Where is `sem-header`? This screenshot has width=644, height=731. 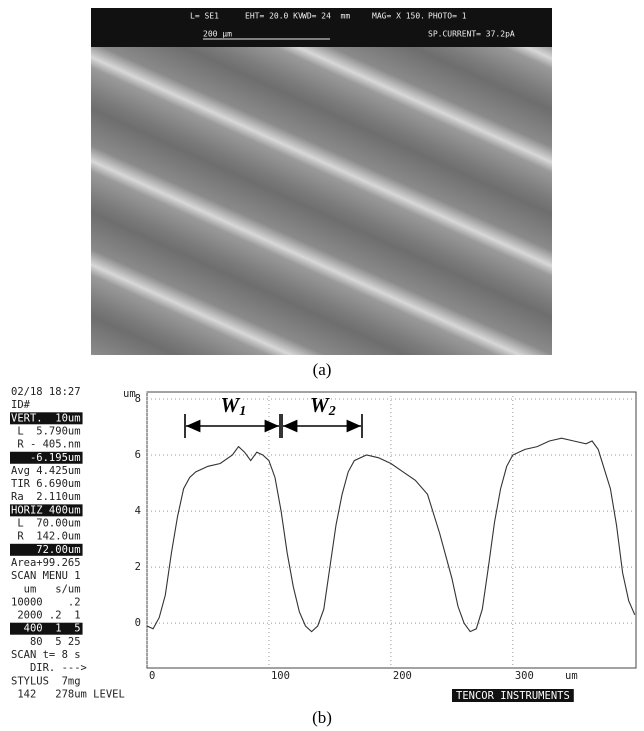 sem-header is located at coordinates (321, 27).